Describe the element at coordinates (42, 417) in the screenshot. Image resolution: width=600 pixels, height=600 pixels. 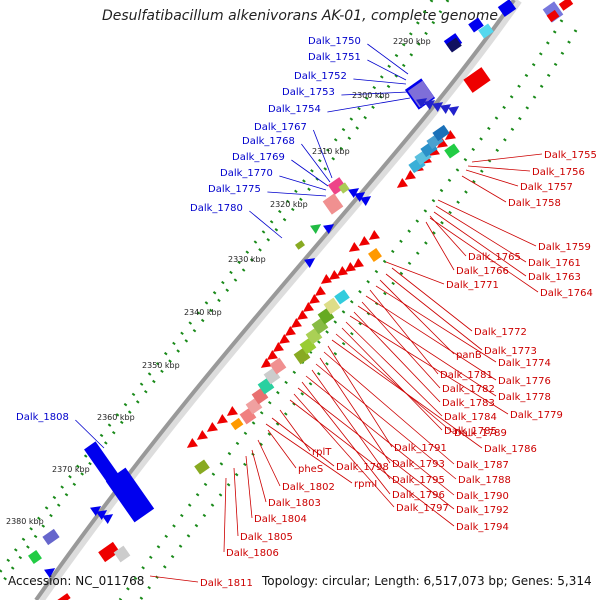
I see `gene-label-dalk_1808: Dalk_1808` at that location.